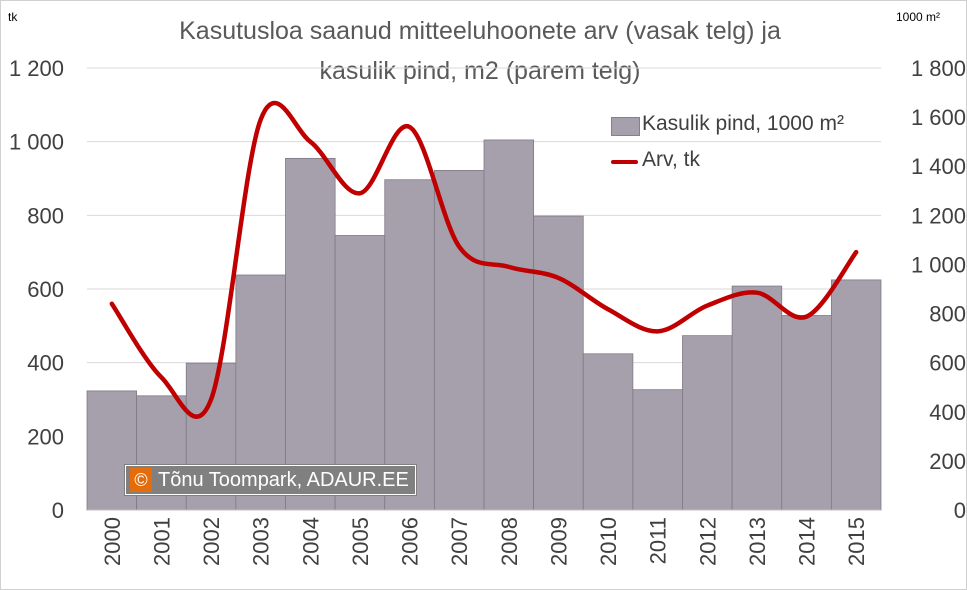 This screenshot has height=590, width=967. What do you see at coordinates (459, 340) in the screenshot?
I see `bar-2007` at bounding box center [459, 340].